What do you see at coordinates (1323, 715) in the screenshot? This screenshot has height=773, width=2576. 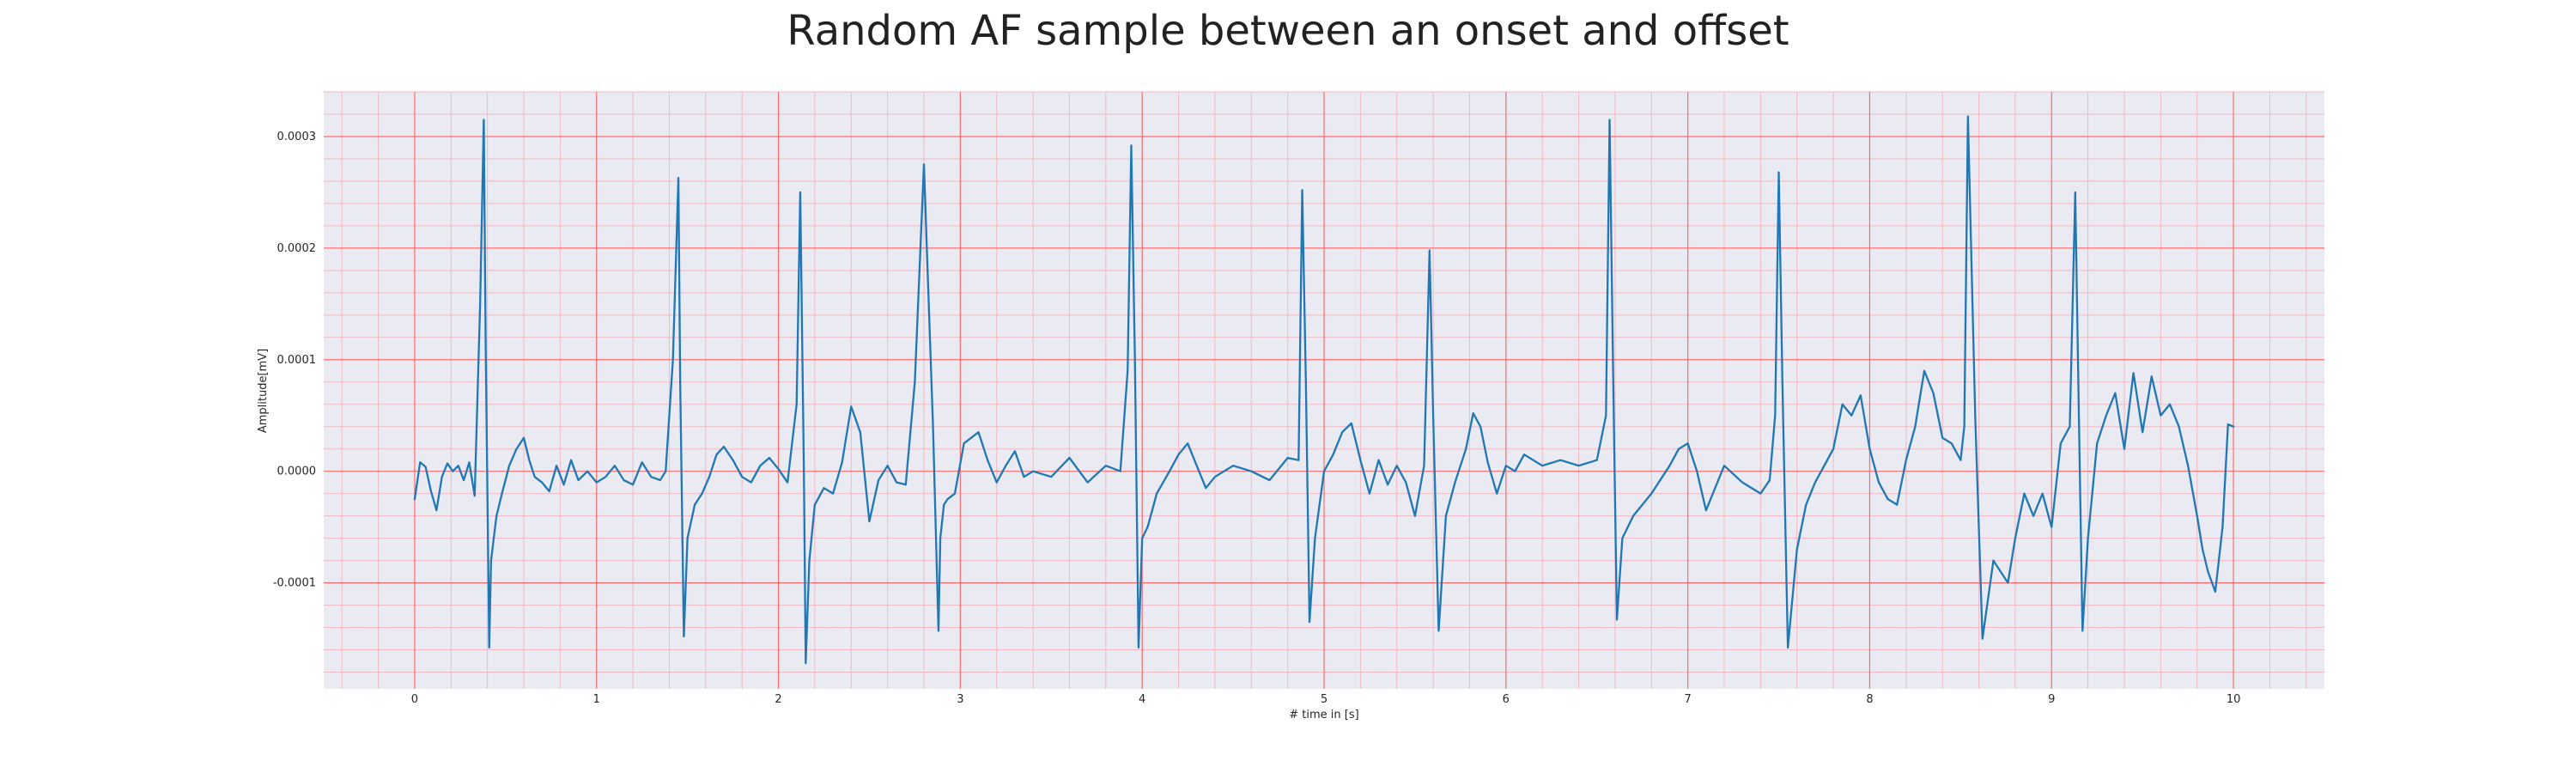 I see `x-axis-label: # time in [s]` at bounding box center [1323, 715].